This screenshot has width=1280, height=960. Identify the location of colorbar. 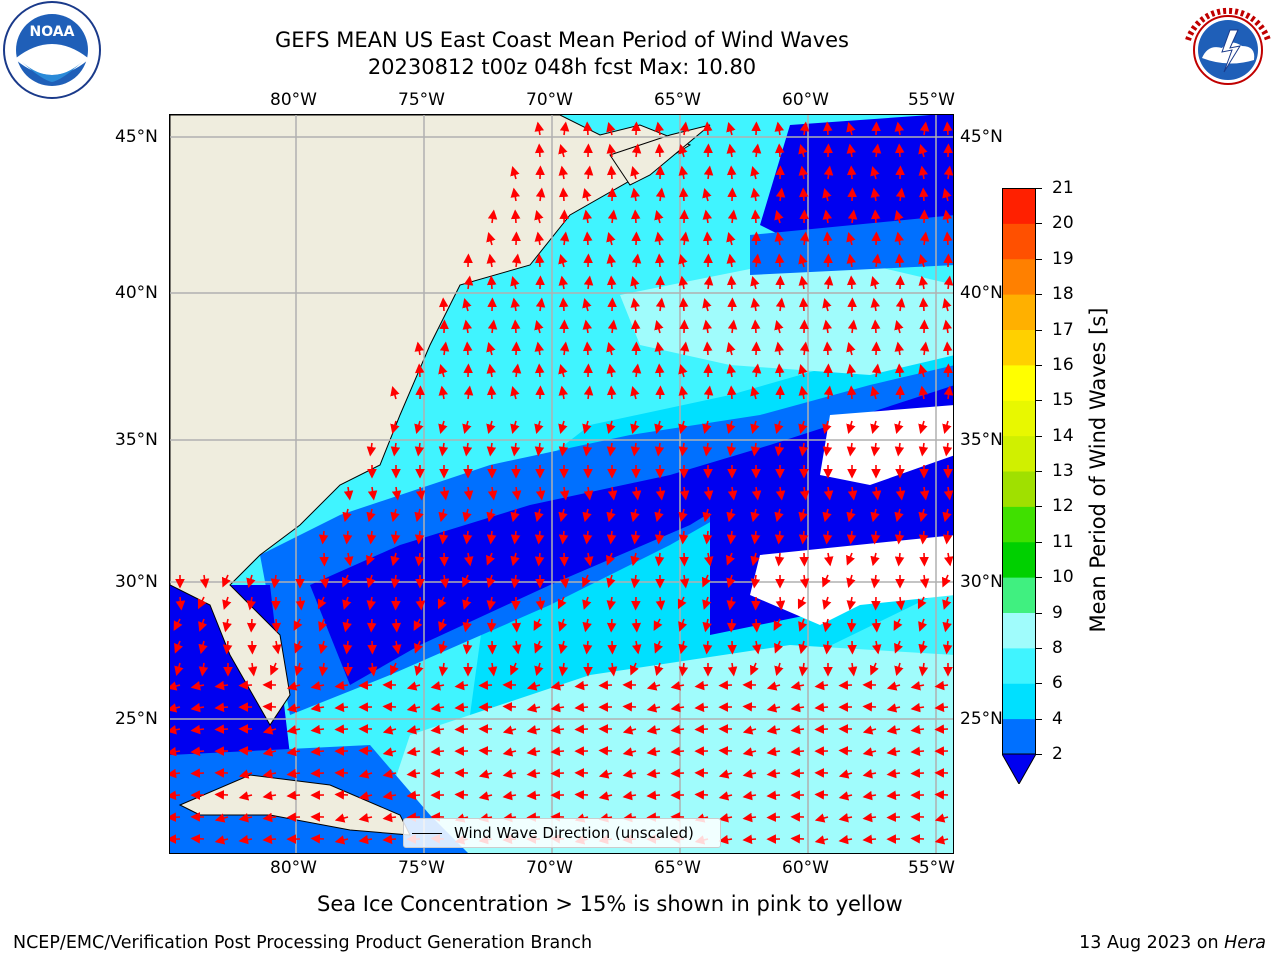
(1019, 487).